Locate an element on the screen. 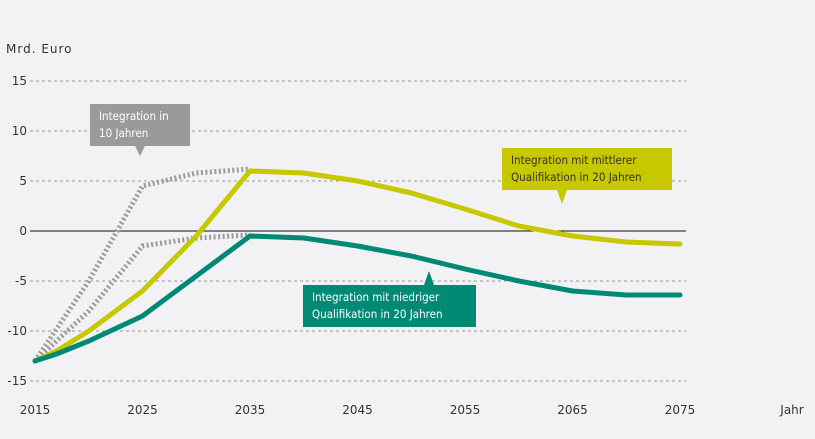 The width and height of the screenshot is (815, 439). y-tick-label: 0 is located at coordinates (23, 231).